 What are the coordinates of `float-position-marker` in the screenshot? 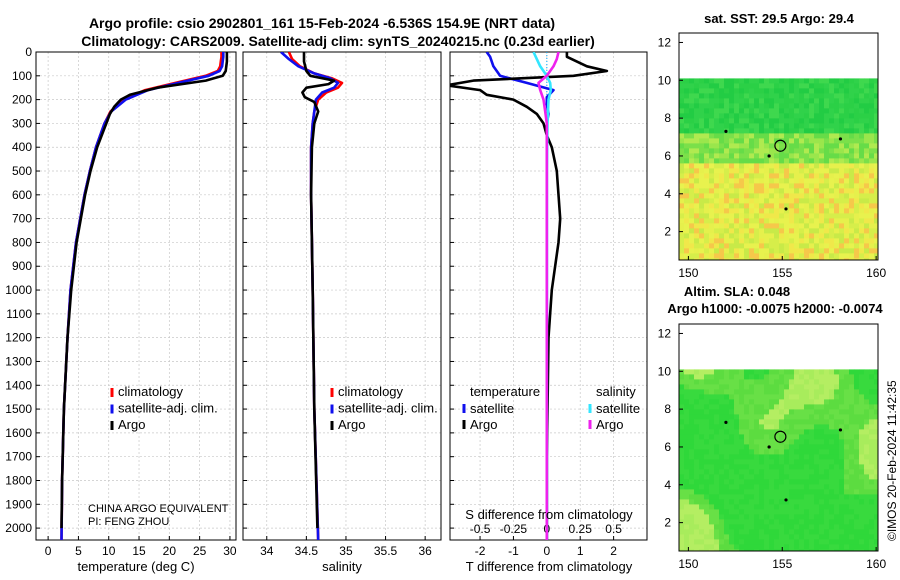 It's located at (780, 145).